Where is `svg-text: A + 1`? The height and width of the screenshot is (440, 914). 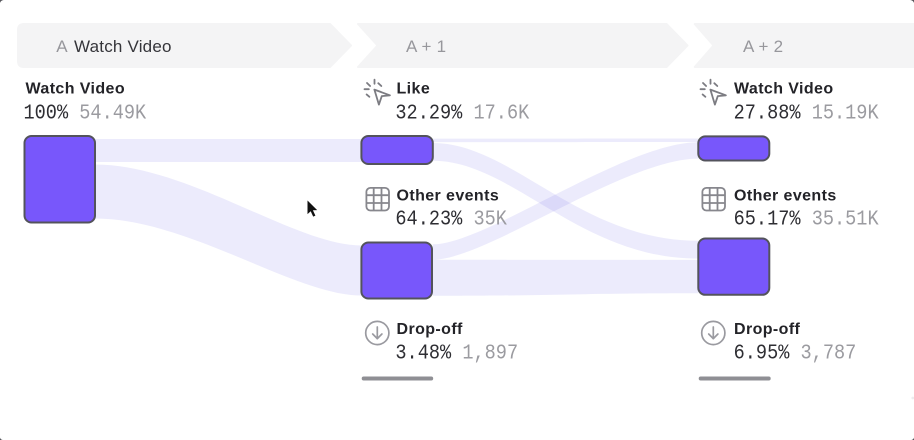
svg-text: A + 1 is located at coordinates (426, 46).